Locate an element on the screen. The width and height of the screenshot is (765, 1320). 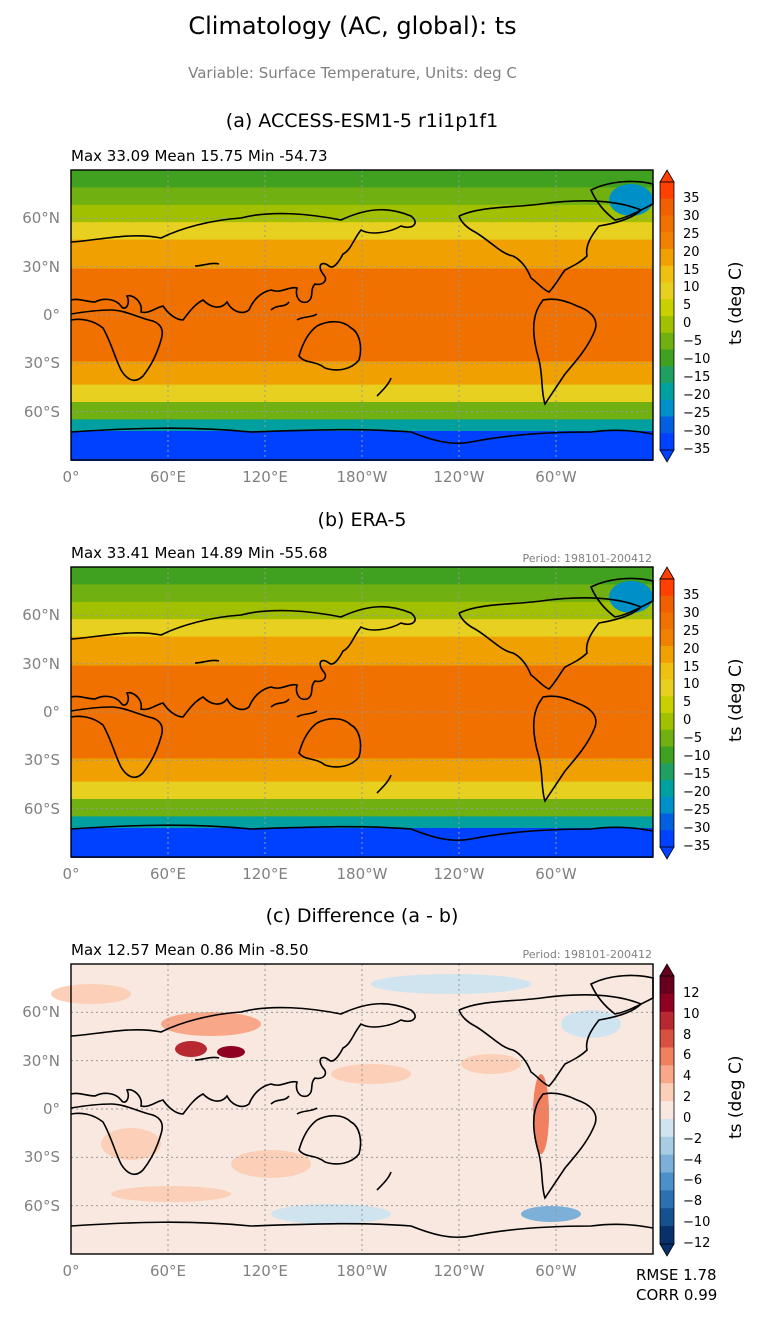
lon-tick-label: 60°W is located at coordinates (556, 874).